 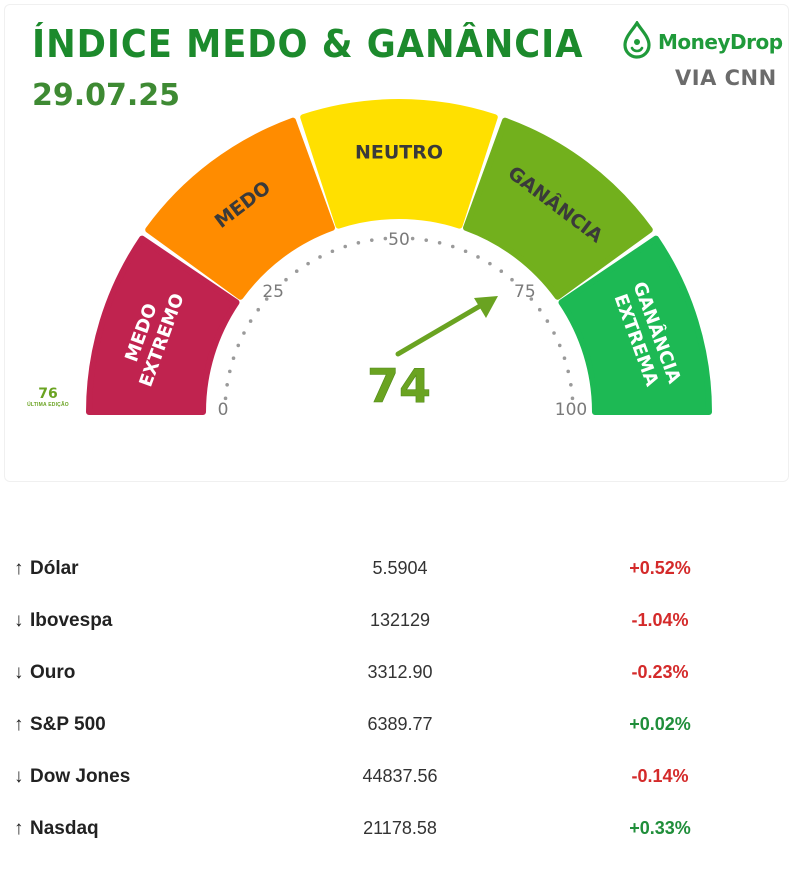 I want to click on asset-value: 21178.58, so click(x=400, y=828).